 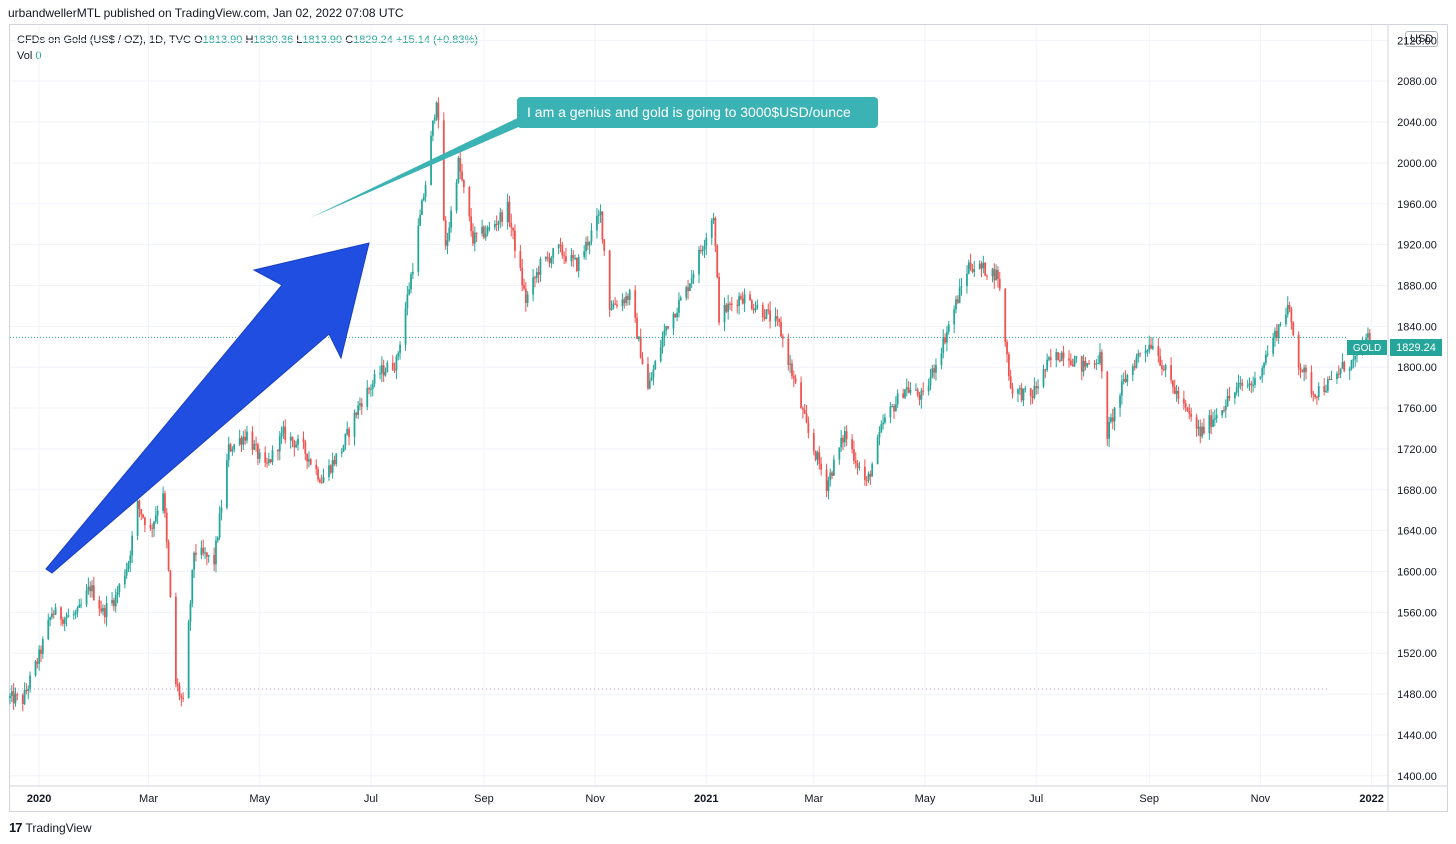 I want to click on legend-volume-row: Vol 0, so click(x=247, y=56).